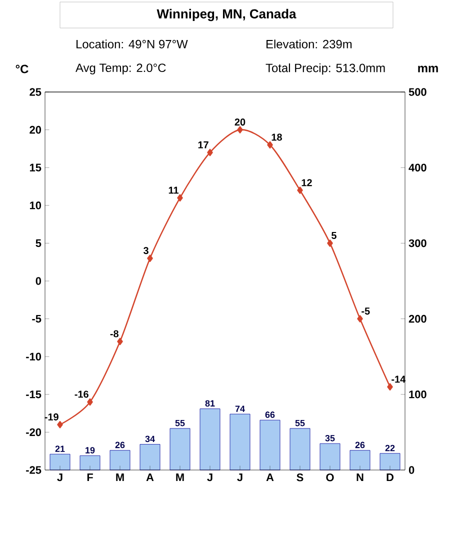 Image resolution: width=453 pixels, height=537 pixels. What do you see at coordinates (39, 243) in the screenshot?
I see `y-tick-label: 5` at bounding box center [39, 243].